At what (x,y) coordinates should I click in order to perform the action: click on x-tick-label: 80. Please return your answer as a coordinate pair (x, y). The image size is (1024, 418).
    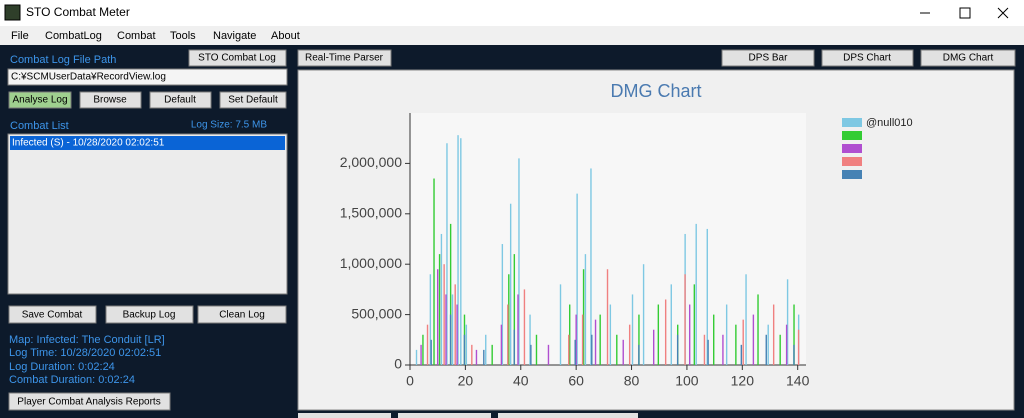
    Looking at the image, I should click on (632, 381).